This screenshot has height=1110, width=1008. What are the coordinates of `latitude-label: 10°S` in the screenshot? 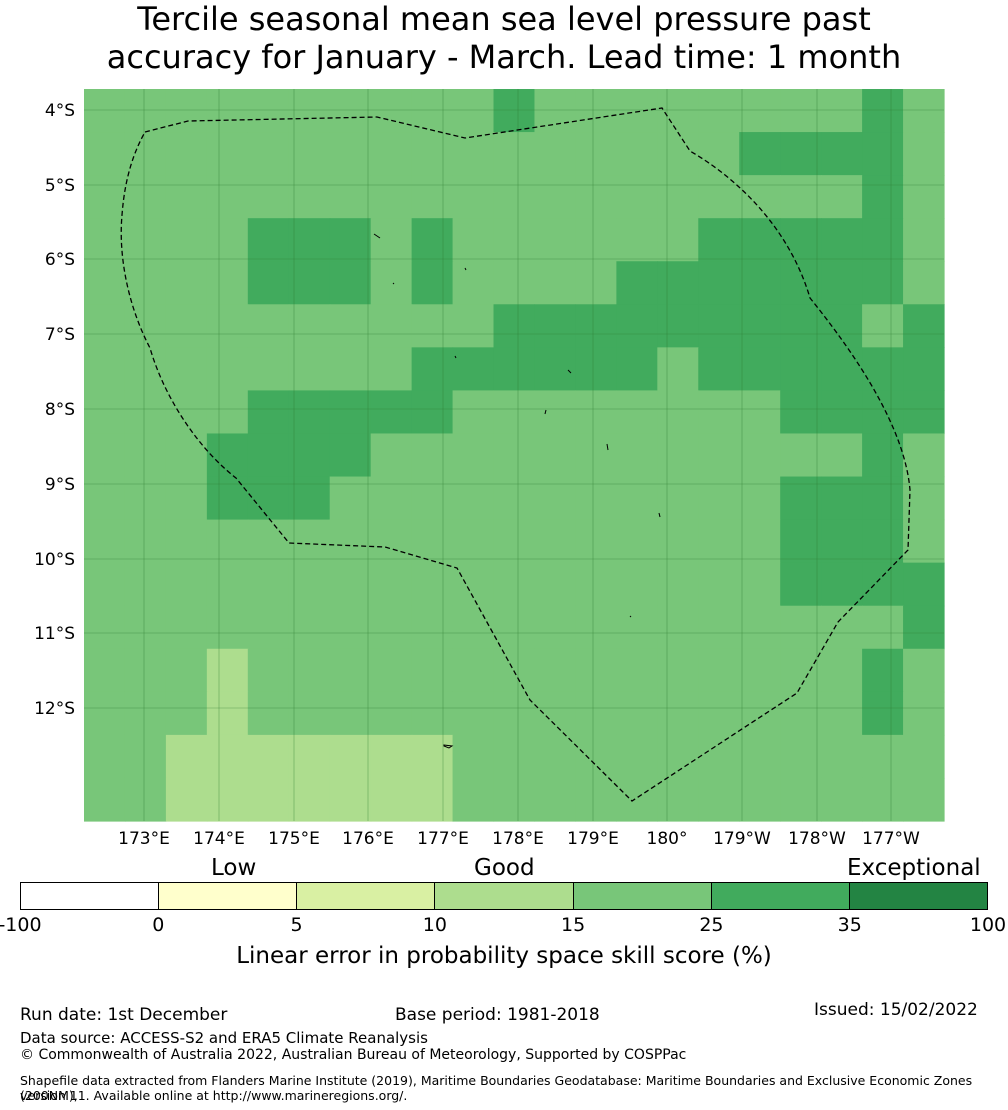 It's located at (54, 560).